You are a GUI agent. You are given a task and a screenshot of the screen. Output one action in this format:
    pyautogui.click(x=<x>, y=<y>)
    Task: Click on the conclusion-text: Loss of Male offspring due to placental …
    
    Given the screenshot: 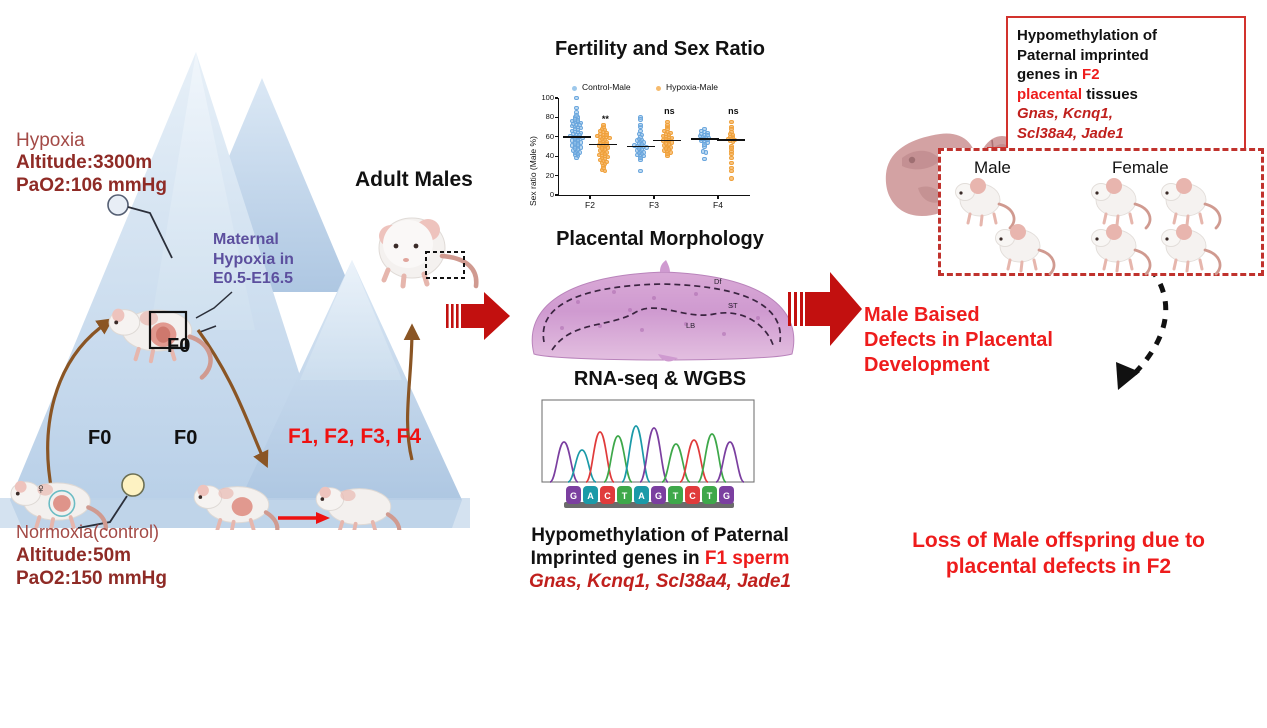 What is the action you would take?
    pyautogui.click(x=1058, y=554)
    